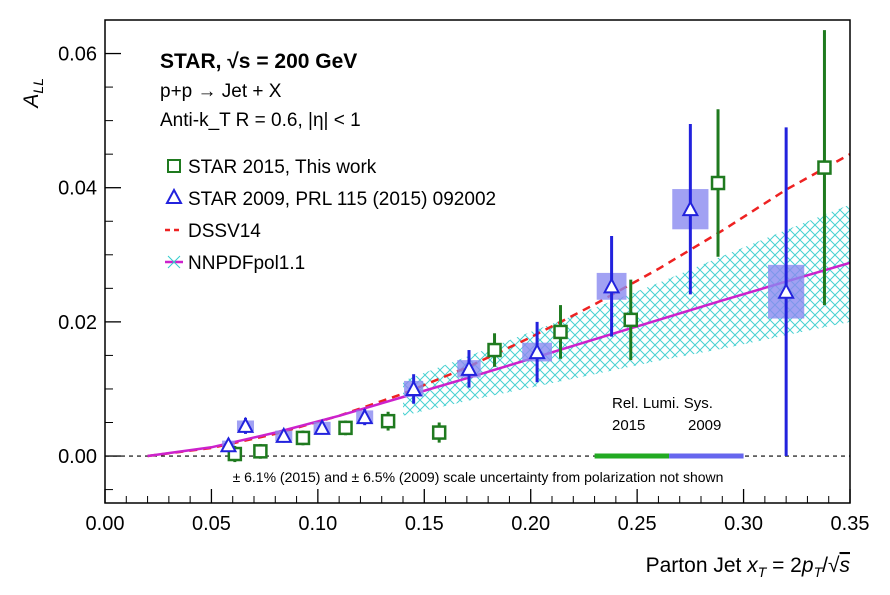  I want to click on y-tick-label: 0.00, so click(77, 457).